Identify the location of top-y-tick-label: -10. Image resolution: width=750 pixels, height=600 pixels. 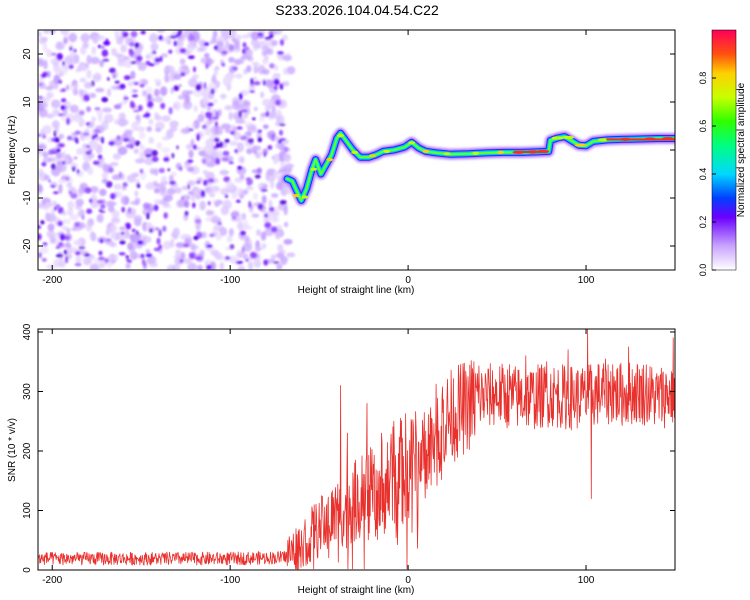
(27, 197).